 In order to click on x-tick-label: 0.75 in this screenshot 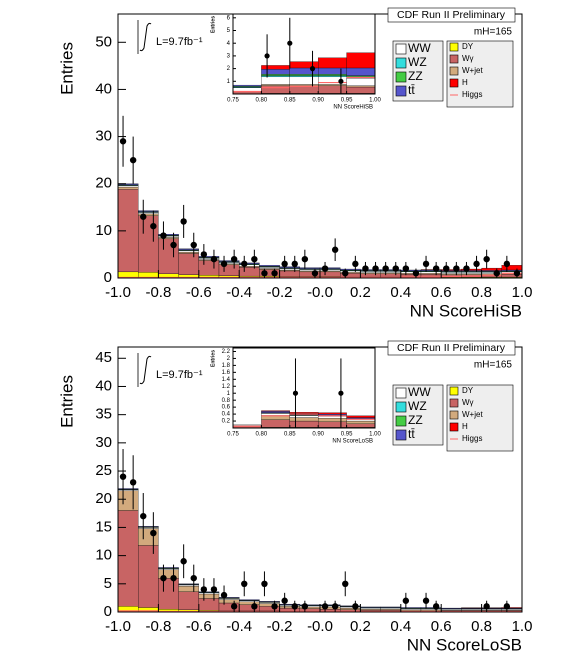, I will do `click(233, 101)`.